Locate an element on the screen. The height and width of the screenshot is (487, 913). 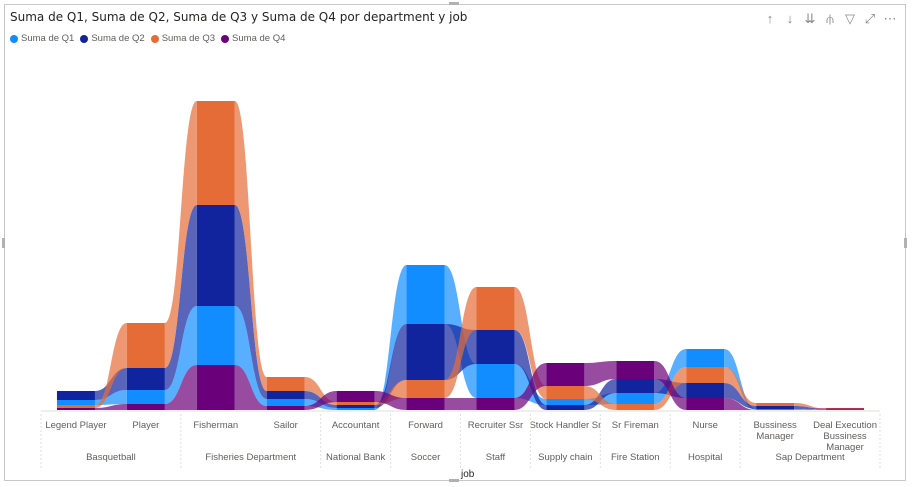
legend-item: Suma de Q2 is located at coordinates (112, 38).